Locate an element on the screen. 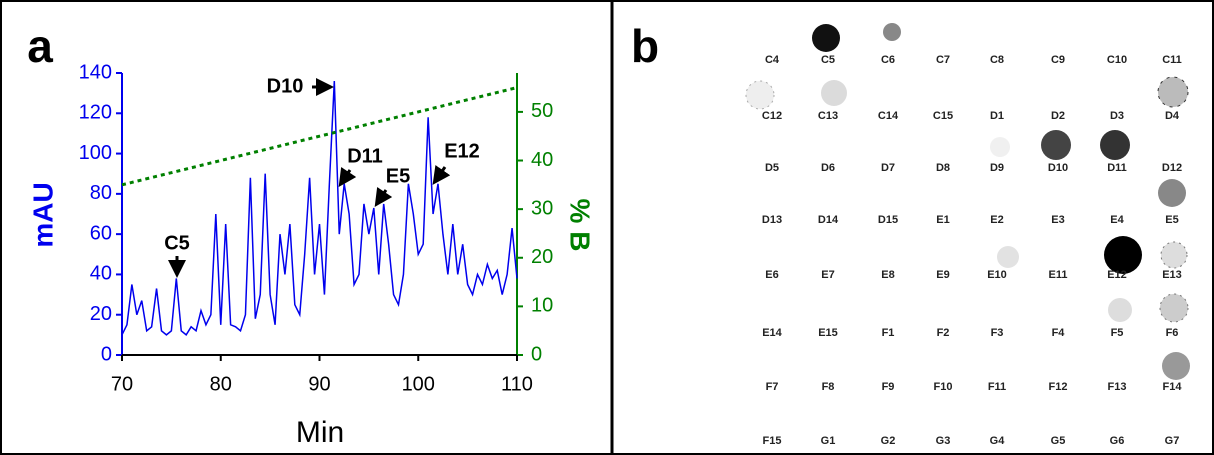 The image size is (1214, 455). annotation: D11 is located at coordinates (365, 156).